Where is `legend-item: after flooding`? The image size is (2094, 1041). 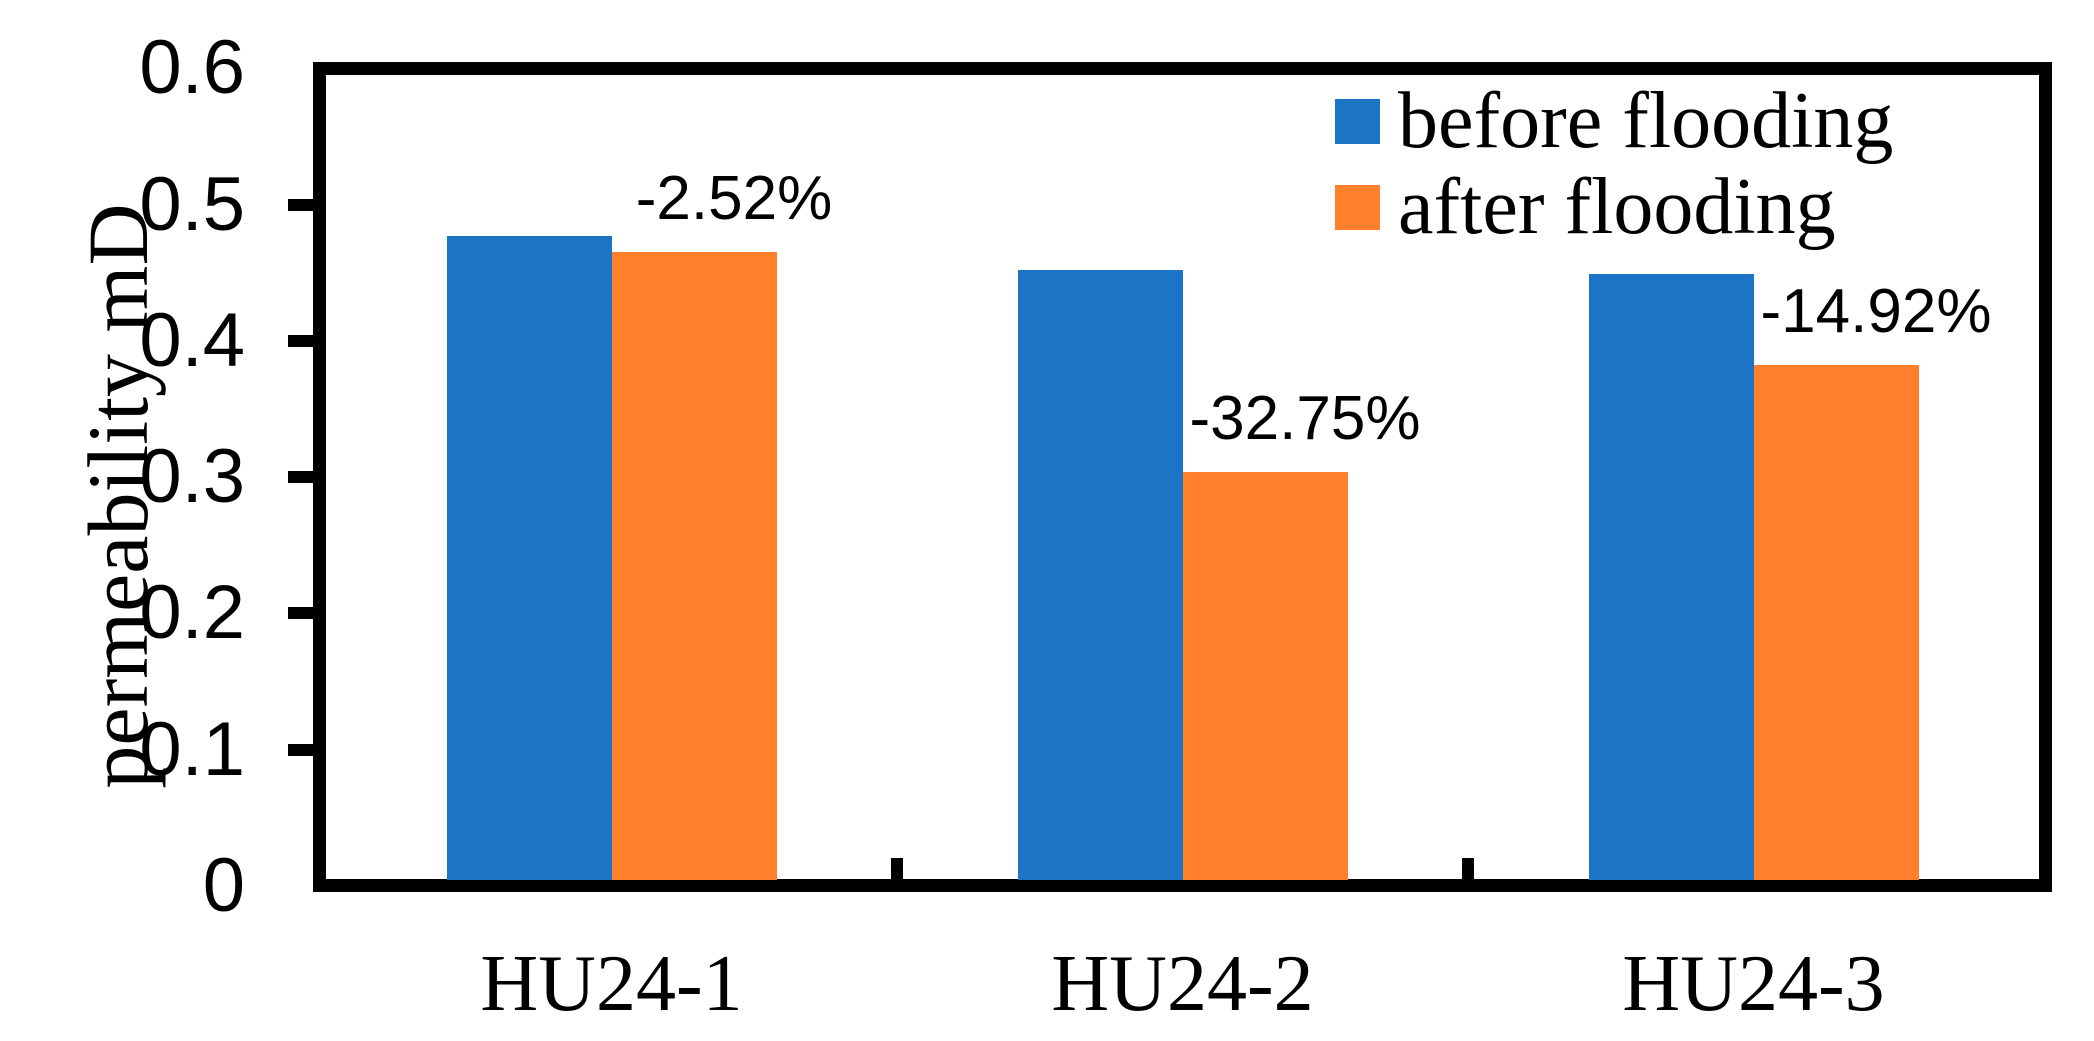 legend-item: after flooding is located at coordinates (1614, 207).